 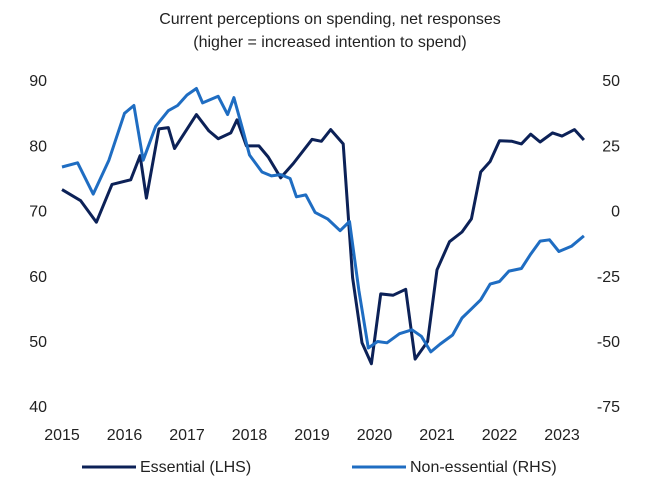 I want to click on x-tick-label: 2016, so click(x=125, y=435).